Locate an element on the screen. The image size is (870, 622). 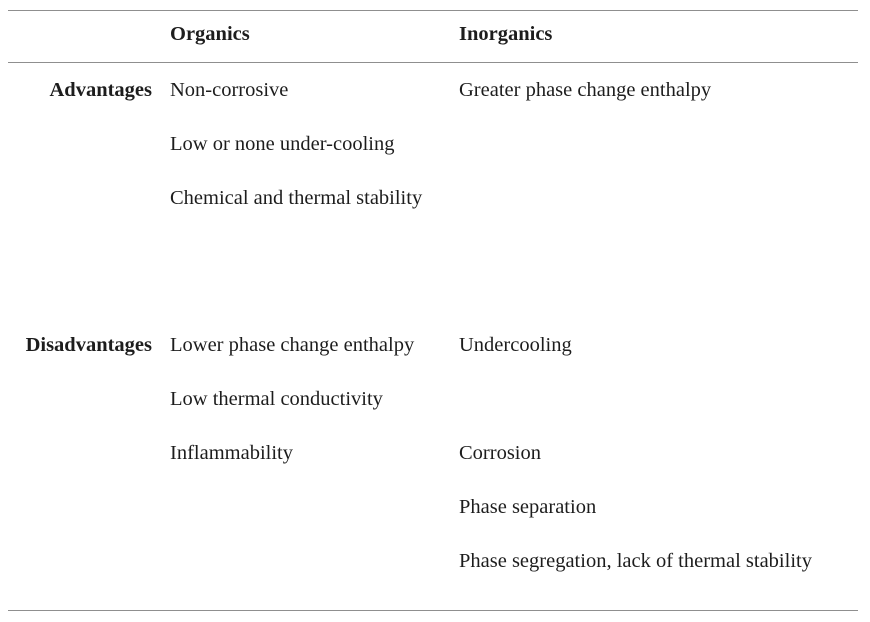
table-header-rule is located at coordinates (433, 62).